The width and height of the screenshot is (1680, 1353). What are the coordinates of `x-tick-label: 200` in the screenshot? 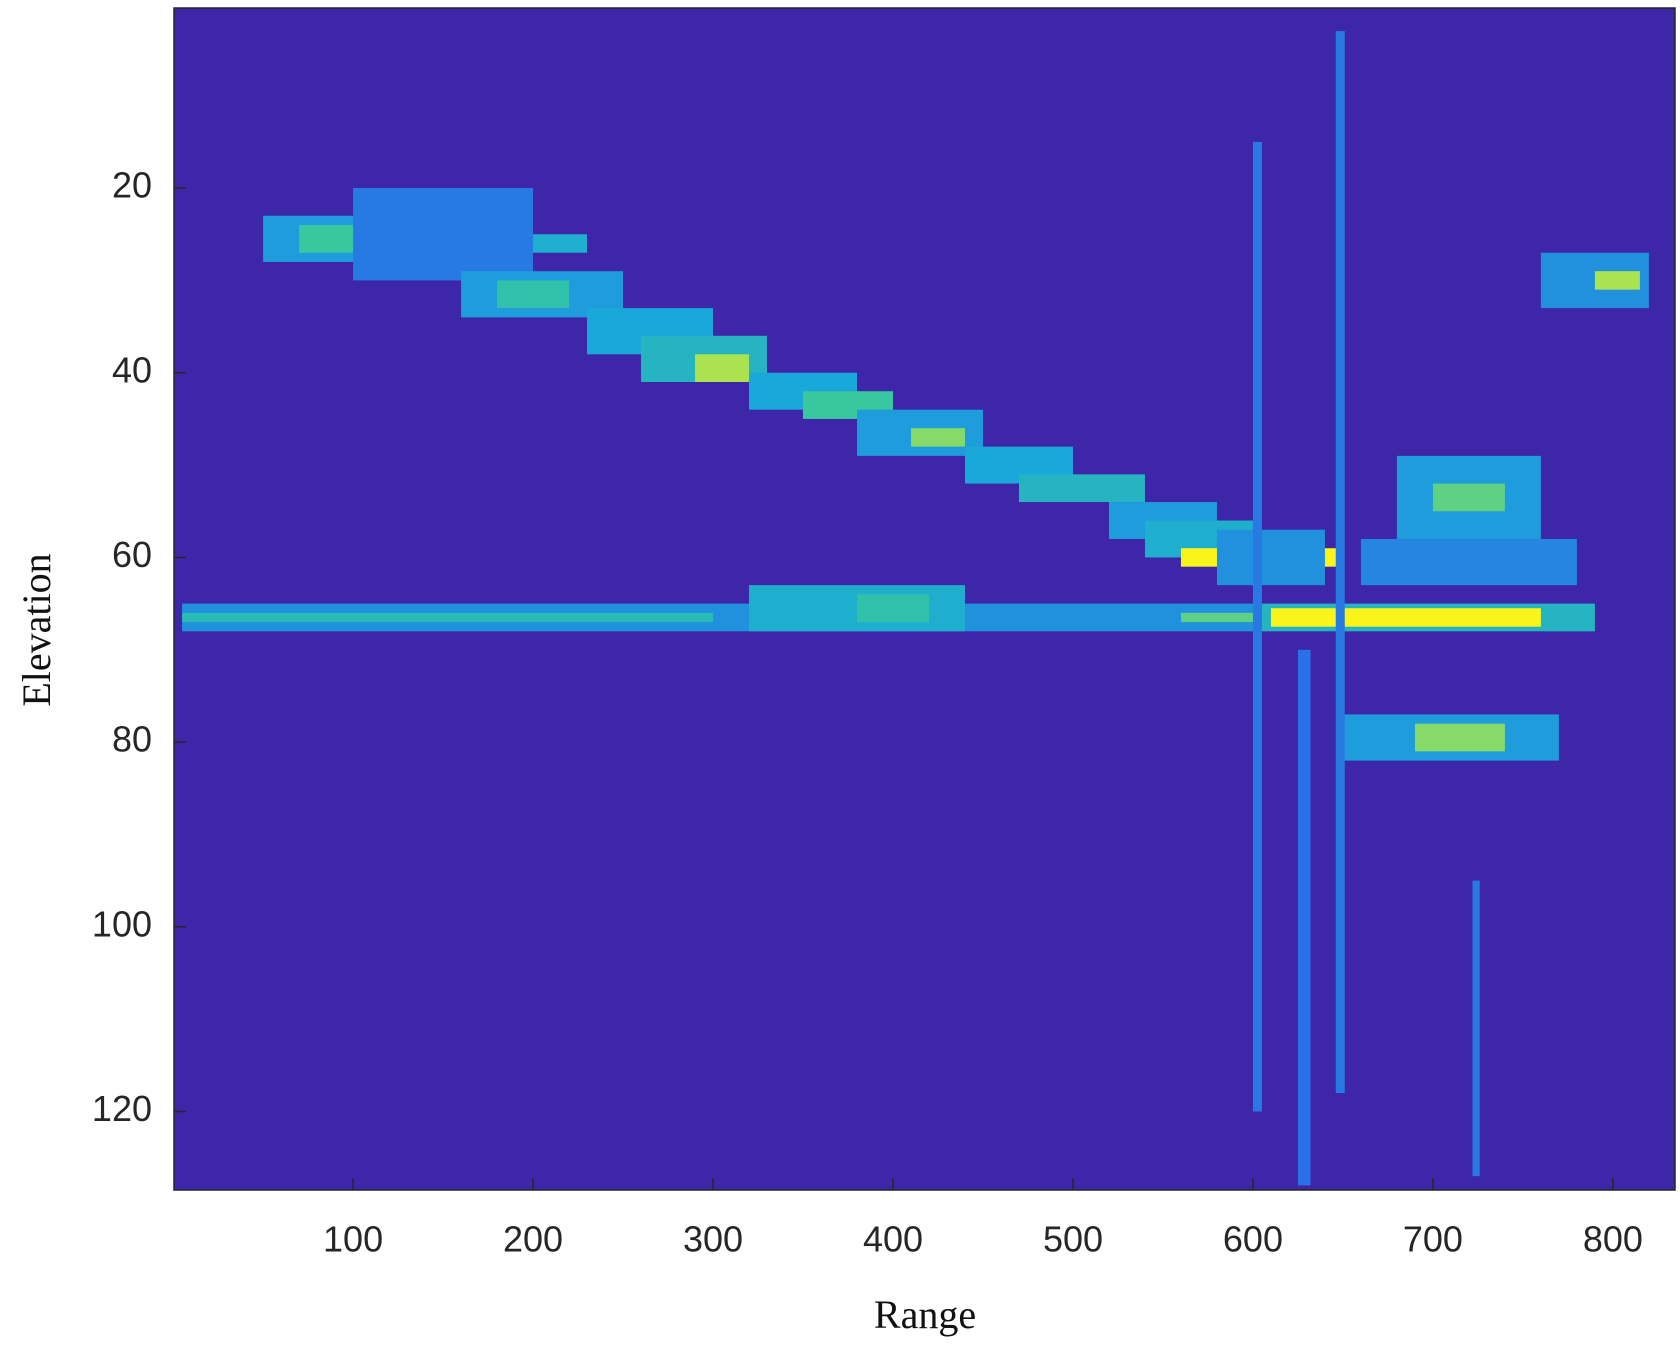 It's located at (533, 1239).